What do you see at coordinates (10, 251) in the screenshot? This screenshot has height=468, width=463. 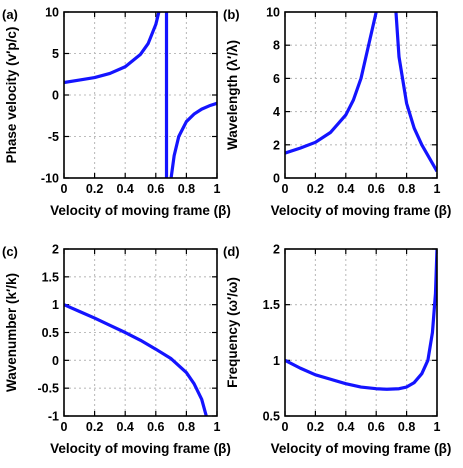 I see `panel-label: (c)` at bounding box center [10, 251].